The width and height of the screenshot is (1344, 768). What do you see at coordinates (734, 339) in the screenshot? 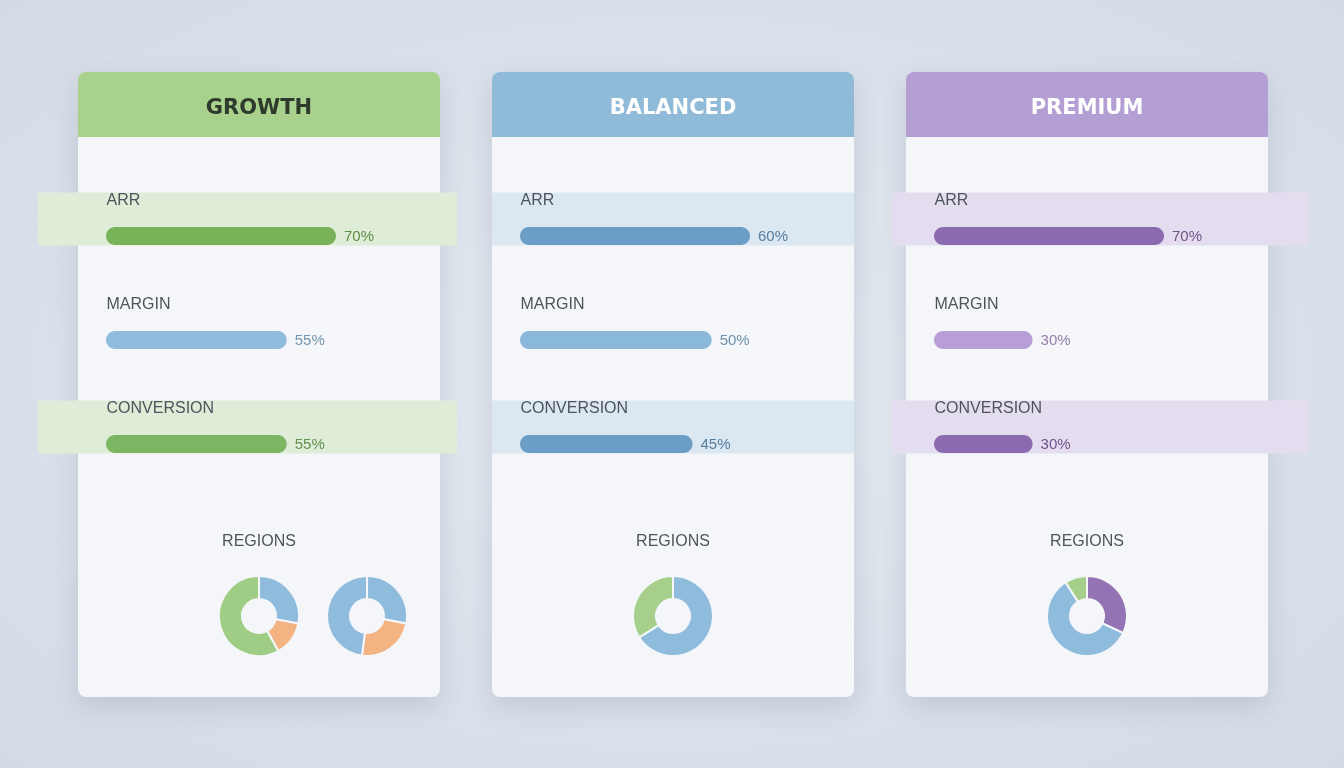
I see `data-label: 50%` at bounding box center [734, 339].